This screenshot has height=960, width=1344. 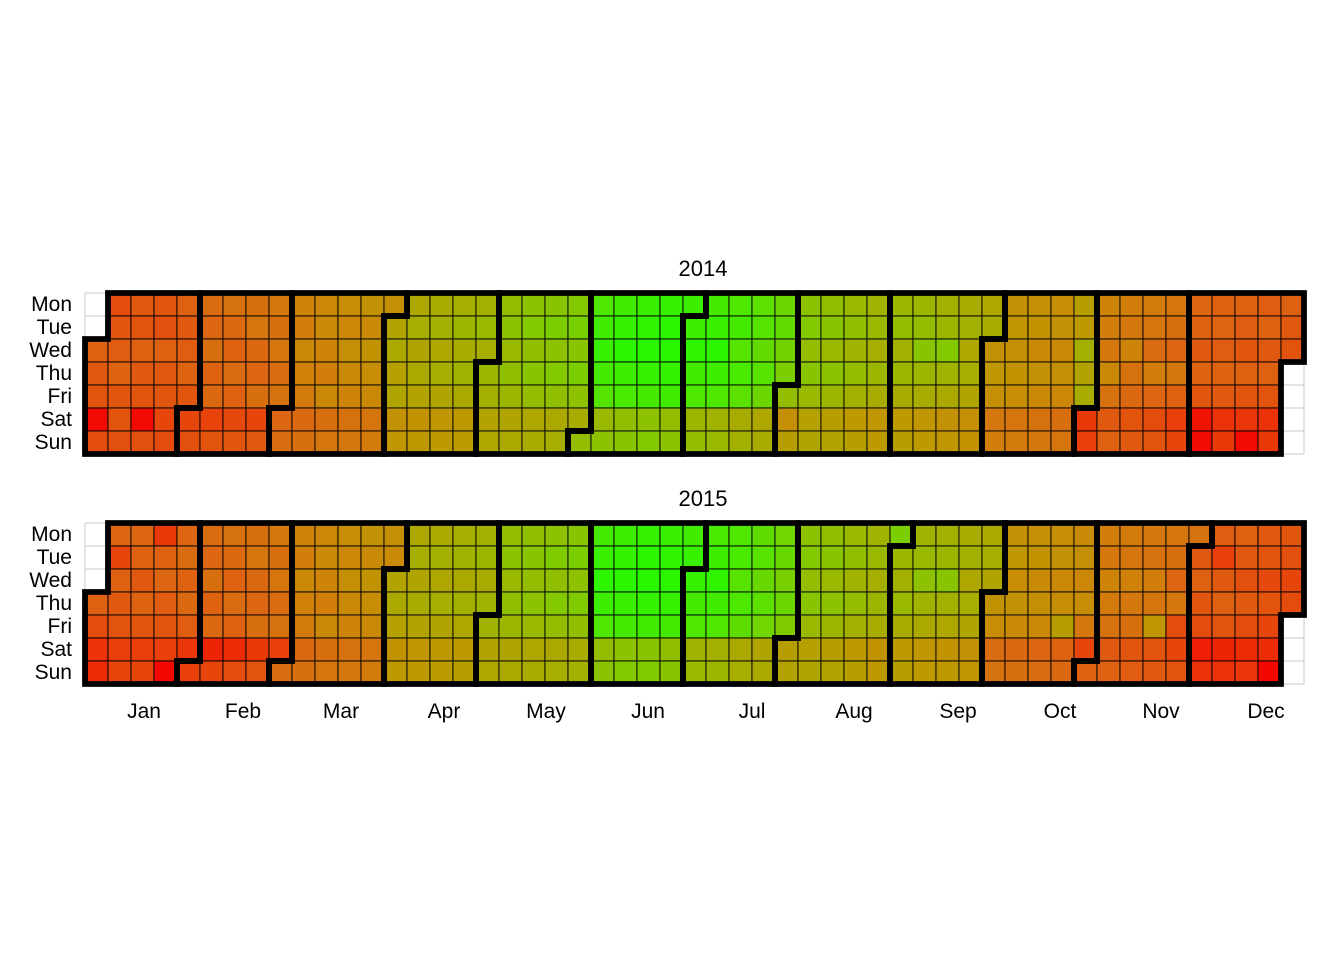 I want to click on month-label-jun: Jun, so click(x=648, y=711).